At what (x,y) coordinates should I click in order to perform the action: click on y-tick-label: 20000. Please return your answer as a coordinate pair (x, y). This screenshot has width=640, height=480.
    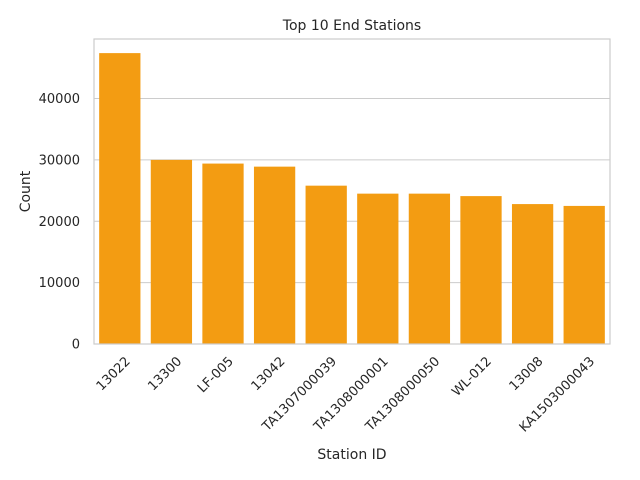
    Looking at the image, I should click on (59, 222).